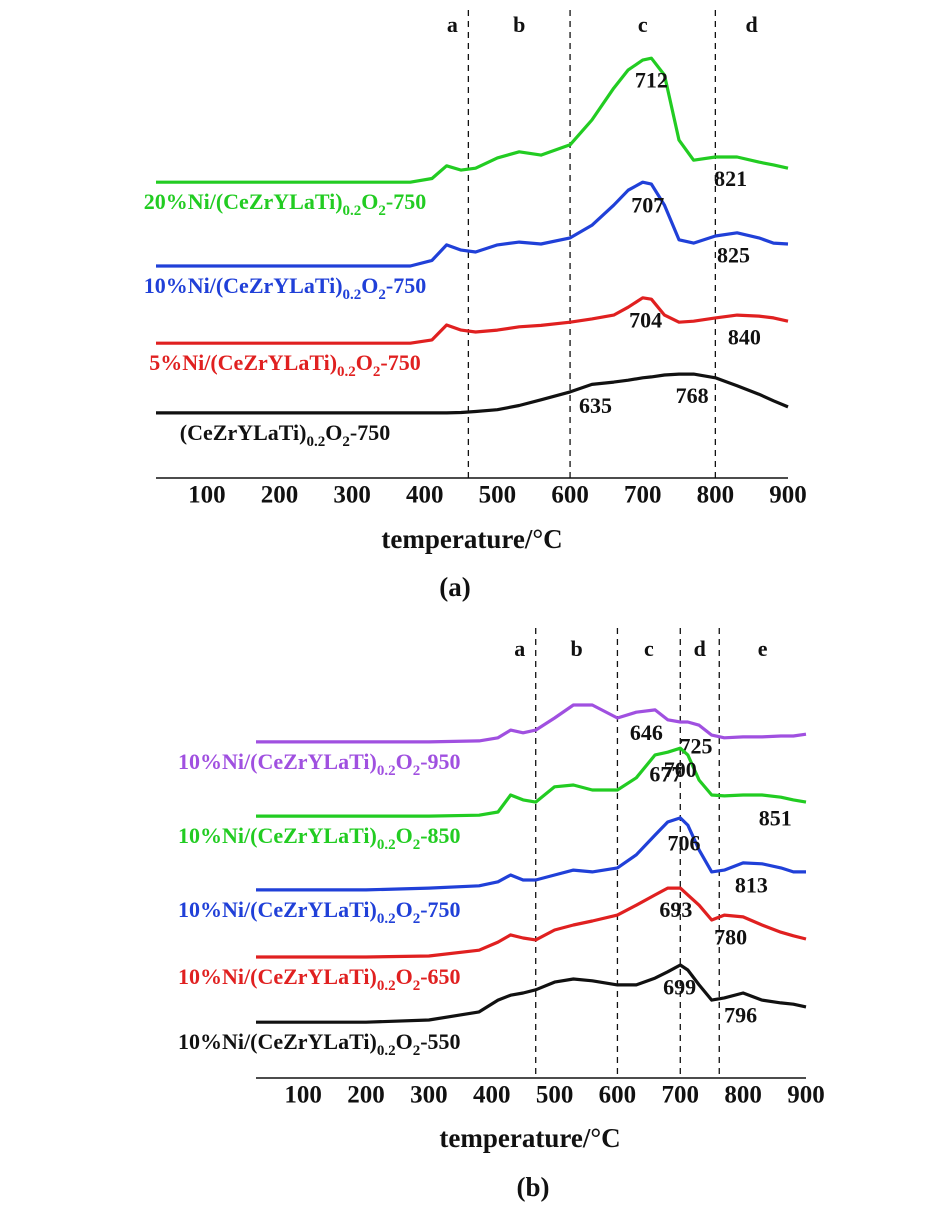  Describe the element at coordinates (319, 838) in the screenshot. I see `series-label: 10%Ni/(CeZrYLaTi)0.2O2-850` at that location.